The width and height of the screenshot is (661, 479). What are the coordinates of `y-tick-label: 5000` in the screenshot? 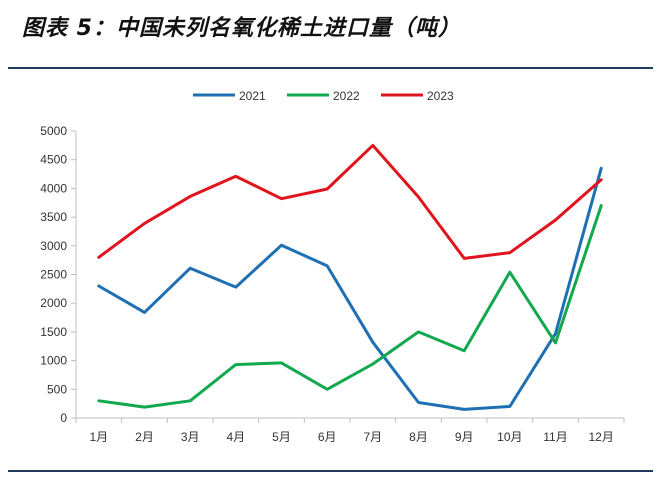 It's located at (53, 131).